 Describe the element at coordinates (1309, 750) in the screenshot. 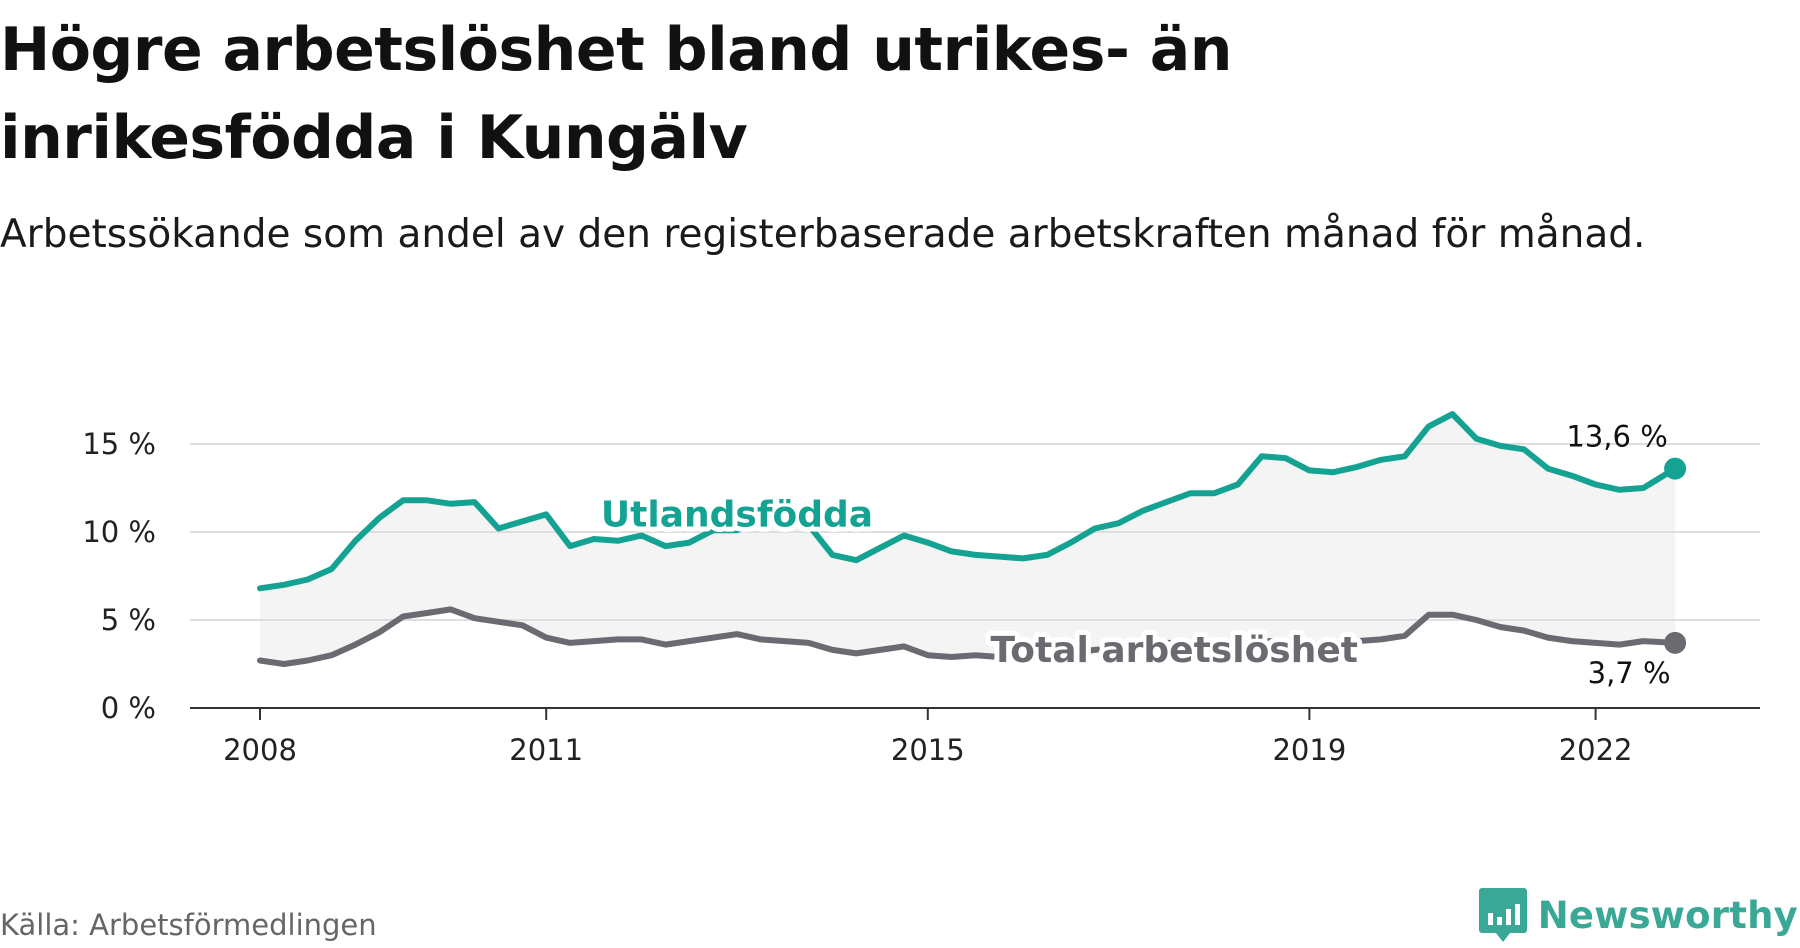

I see `x-tick-label: 2019` at that location.